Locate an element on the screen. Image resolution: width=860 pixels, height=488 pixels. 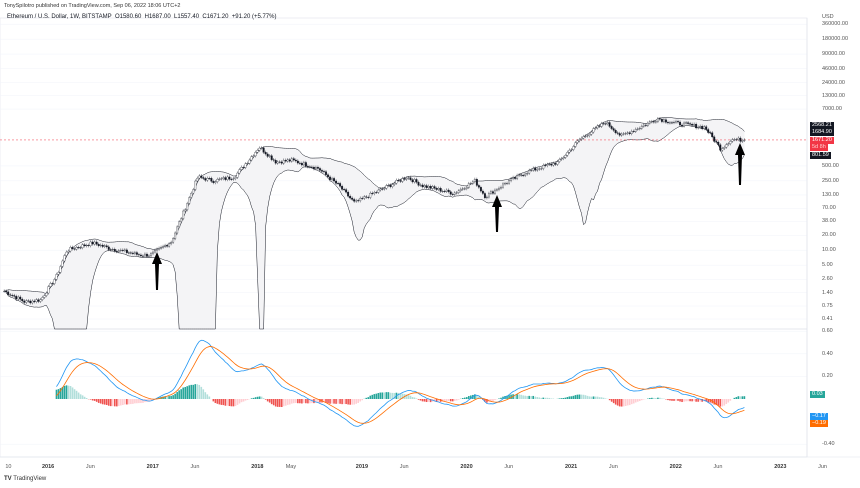
time-tick-label: Jun is located at coordinates (613, 467).